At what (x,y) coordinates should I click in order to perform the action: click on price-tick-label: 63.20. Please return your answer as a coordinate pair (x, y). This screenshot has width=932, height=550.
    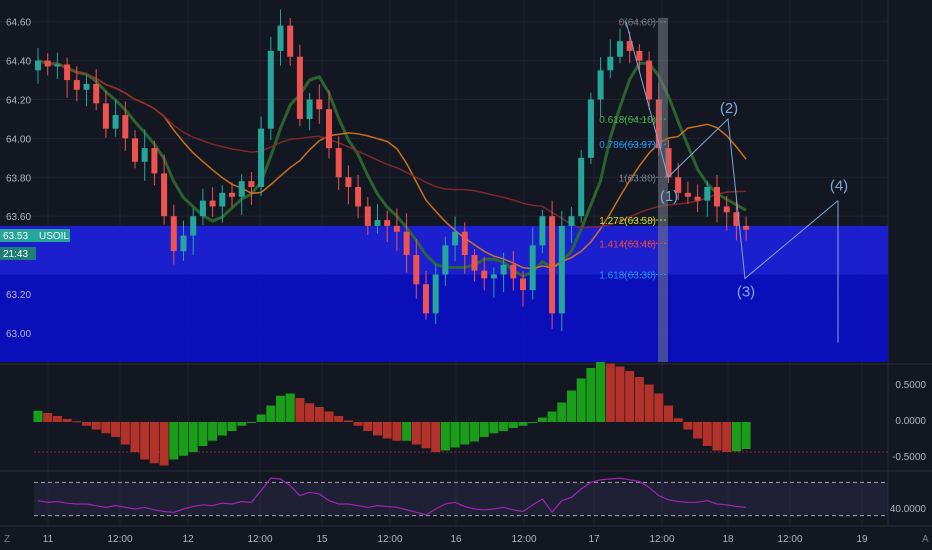
    Looking at the image, I should click on (18, 295).